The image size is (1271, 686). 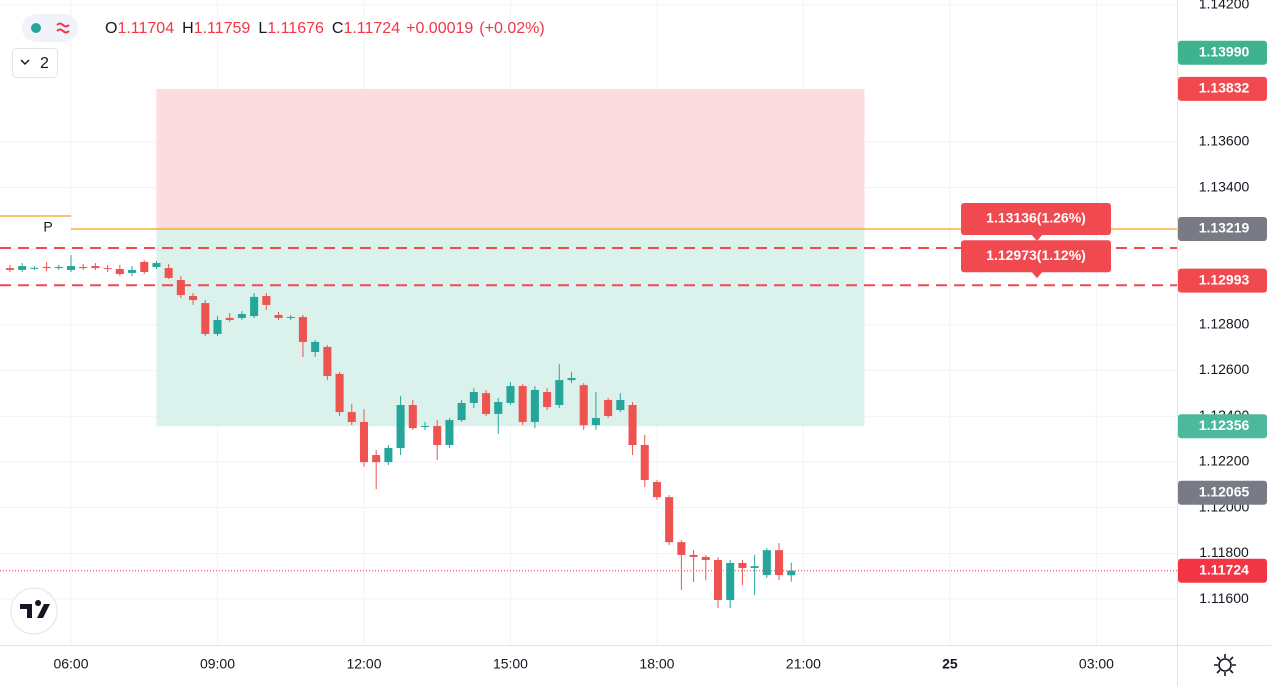 I want to click on settings-button, so click(x=1225, y=665).